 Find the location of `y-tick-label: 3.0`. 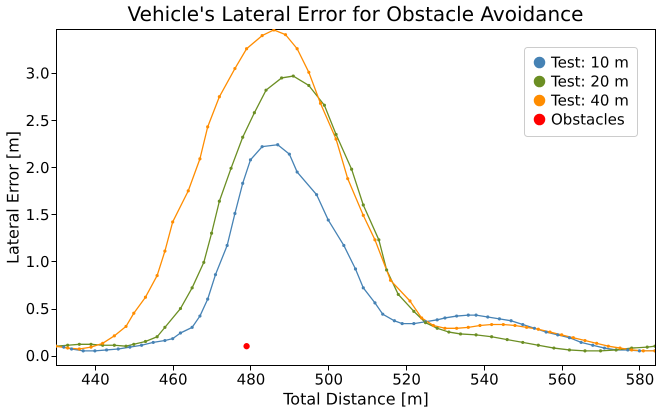

y-tick-label: 3.0 is located at coordinates (38, 73).